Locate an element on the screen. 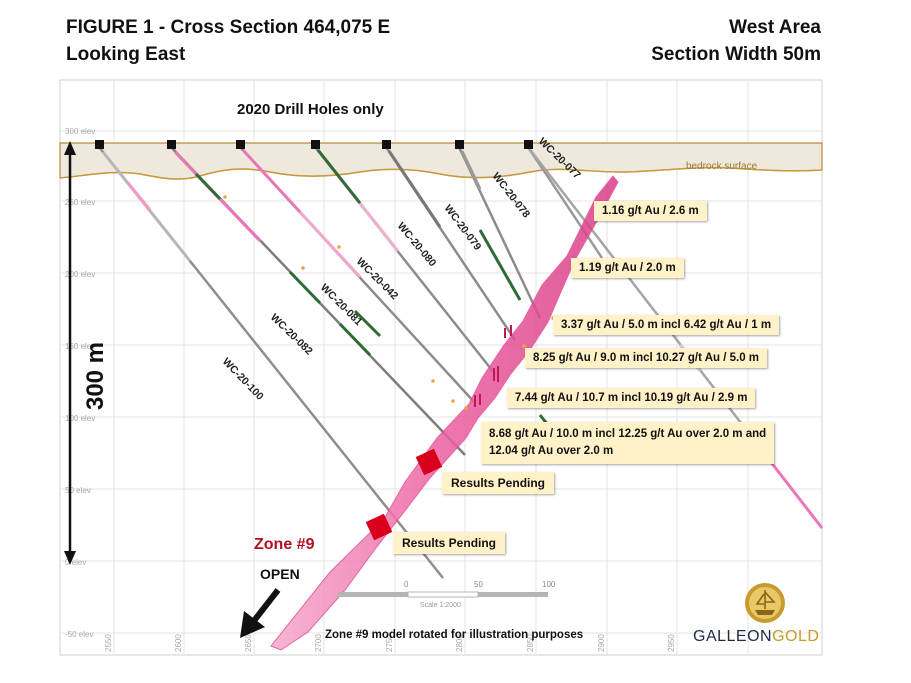  northing-label: 2950 is located at coordinates (671, 643).